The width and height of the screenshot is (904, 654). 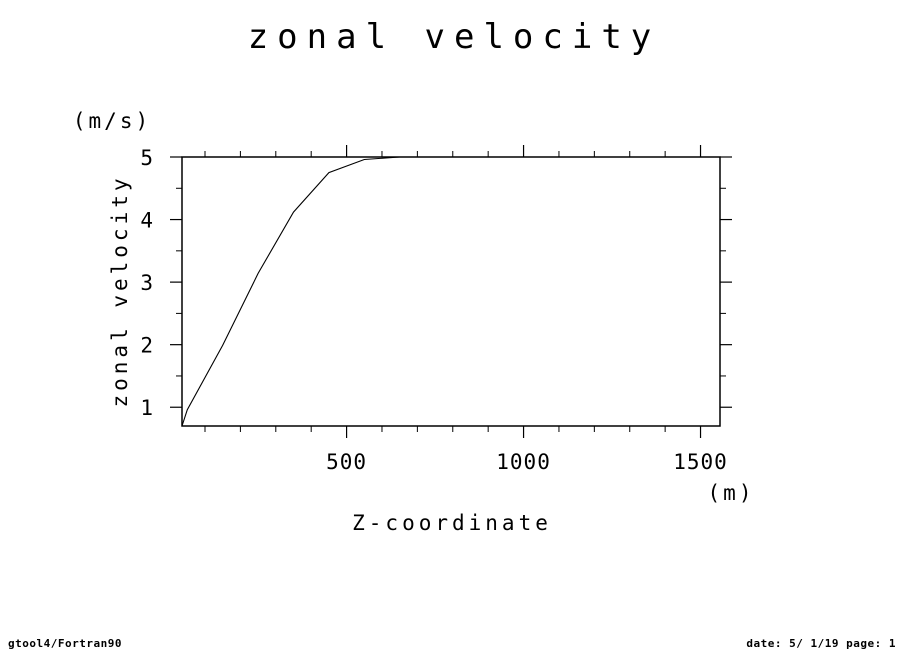 I want to click on x-tick-label: 1000, so click(x=523, y=462).